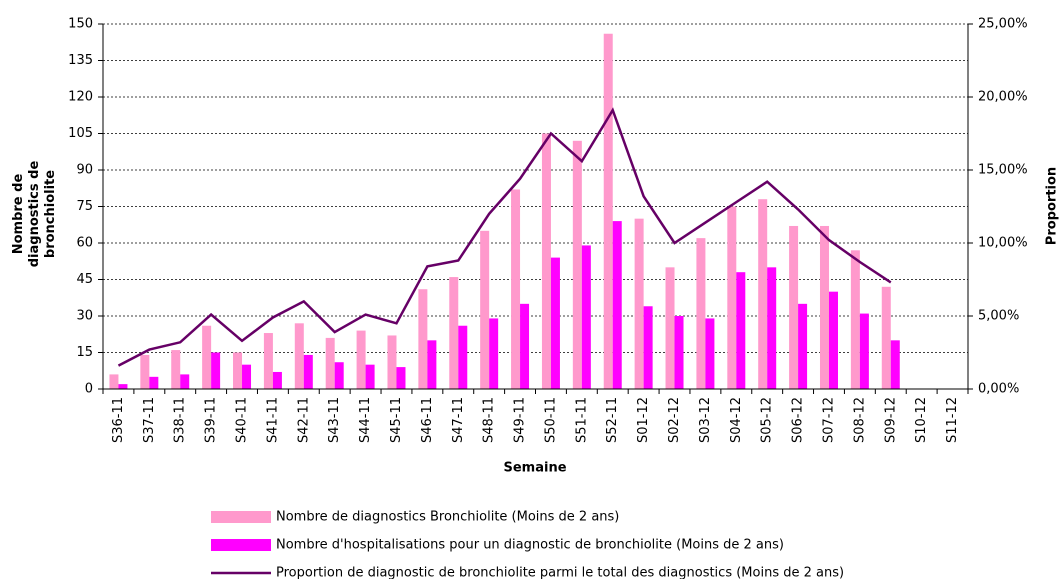  Describe the element at coordinates (921, 420) in the screenshot. I see `x-tick-label: S10-12` at that location.